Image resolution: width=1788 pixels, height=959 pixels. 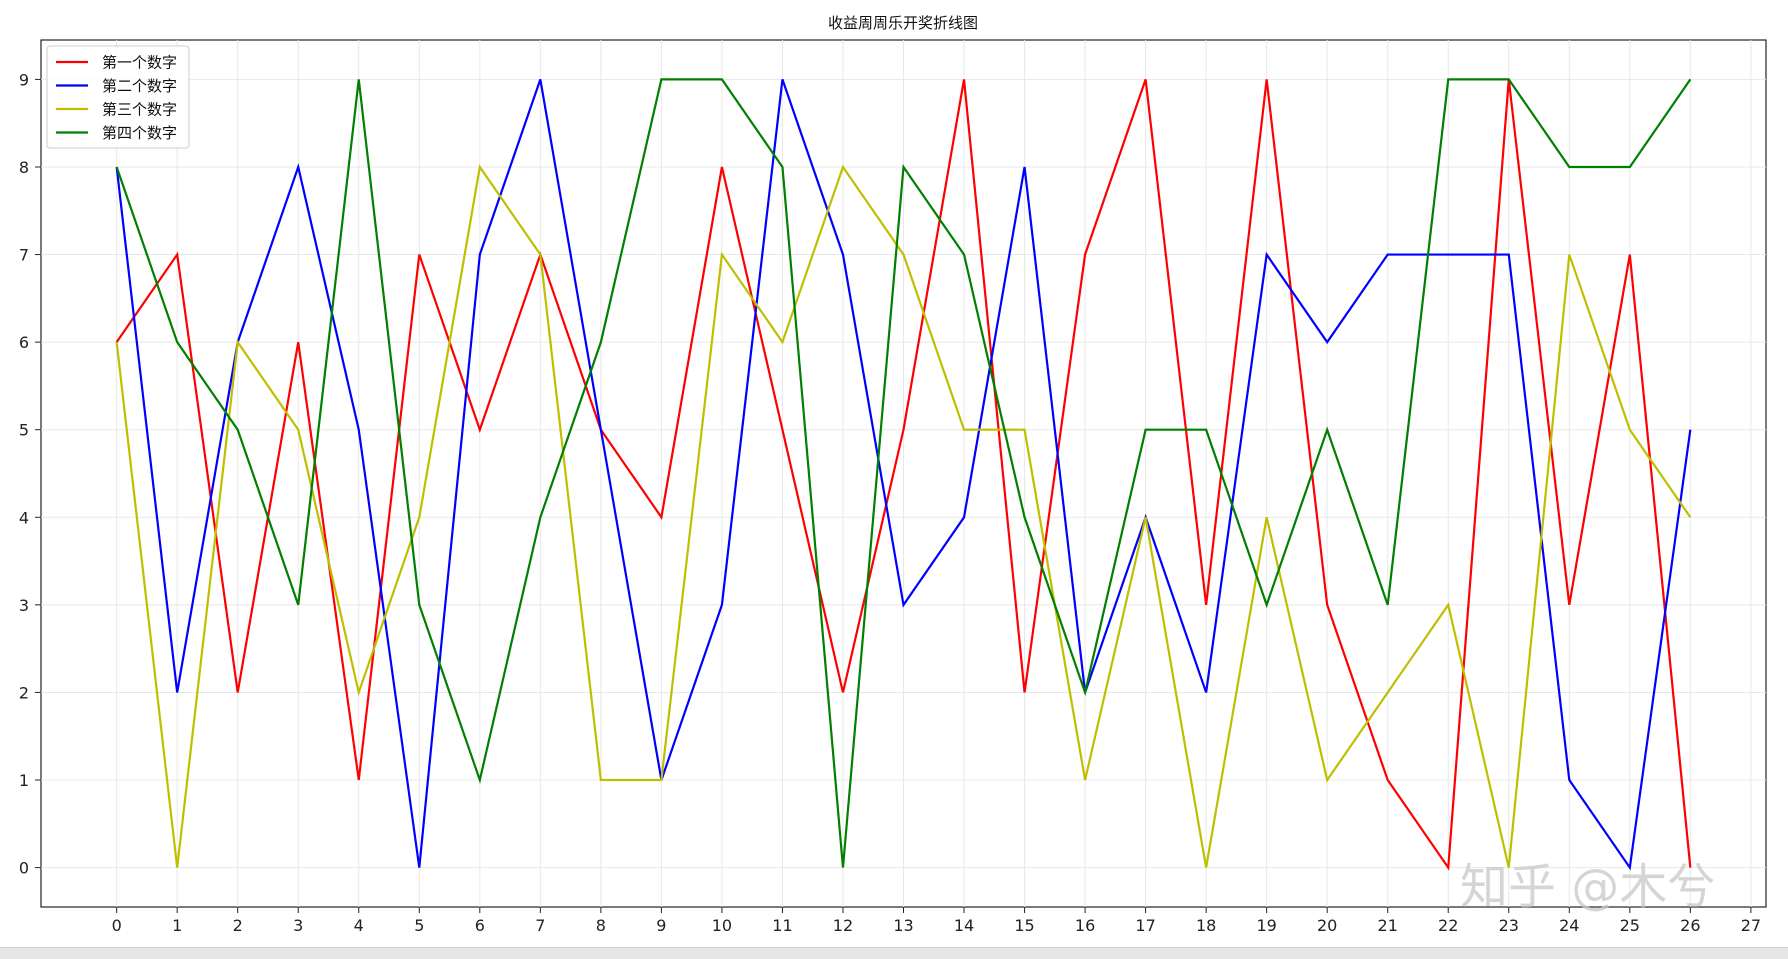 What do you see at coordinates (722, 925) in the screenshot?
I see `x-tick-label: 10` at bounding box center [722, 925].